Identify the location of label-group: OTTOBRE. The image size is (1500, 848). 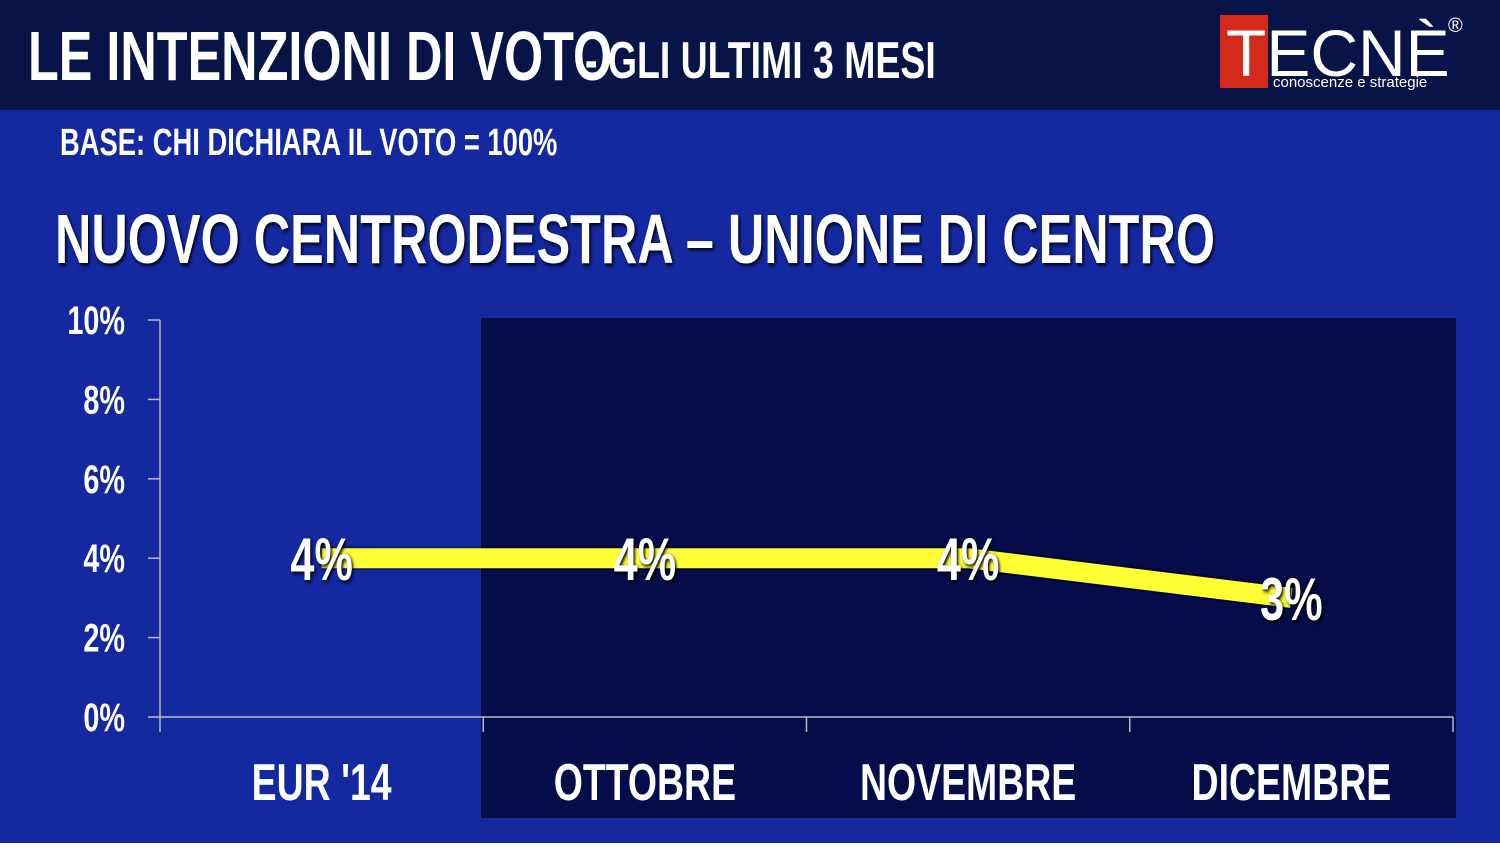
(645, 782).